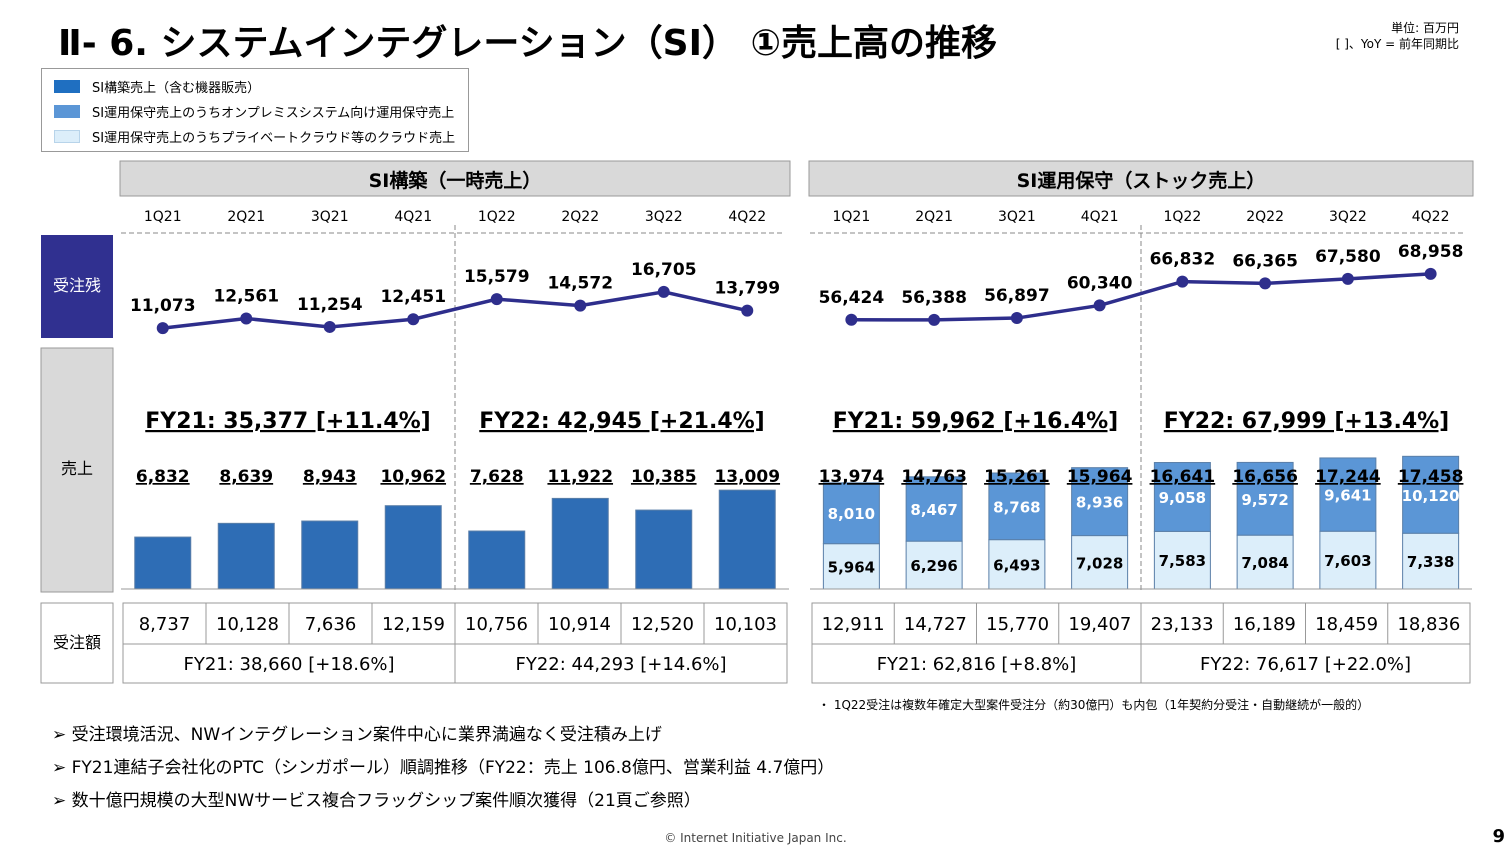  I want to click on si-maint-quarter-label: 3Q22, so click(1348, 217).